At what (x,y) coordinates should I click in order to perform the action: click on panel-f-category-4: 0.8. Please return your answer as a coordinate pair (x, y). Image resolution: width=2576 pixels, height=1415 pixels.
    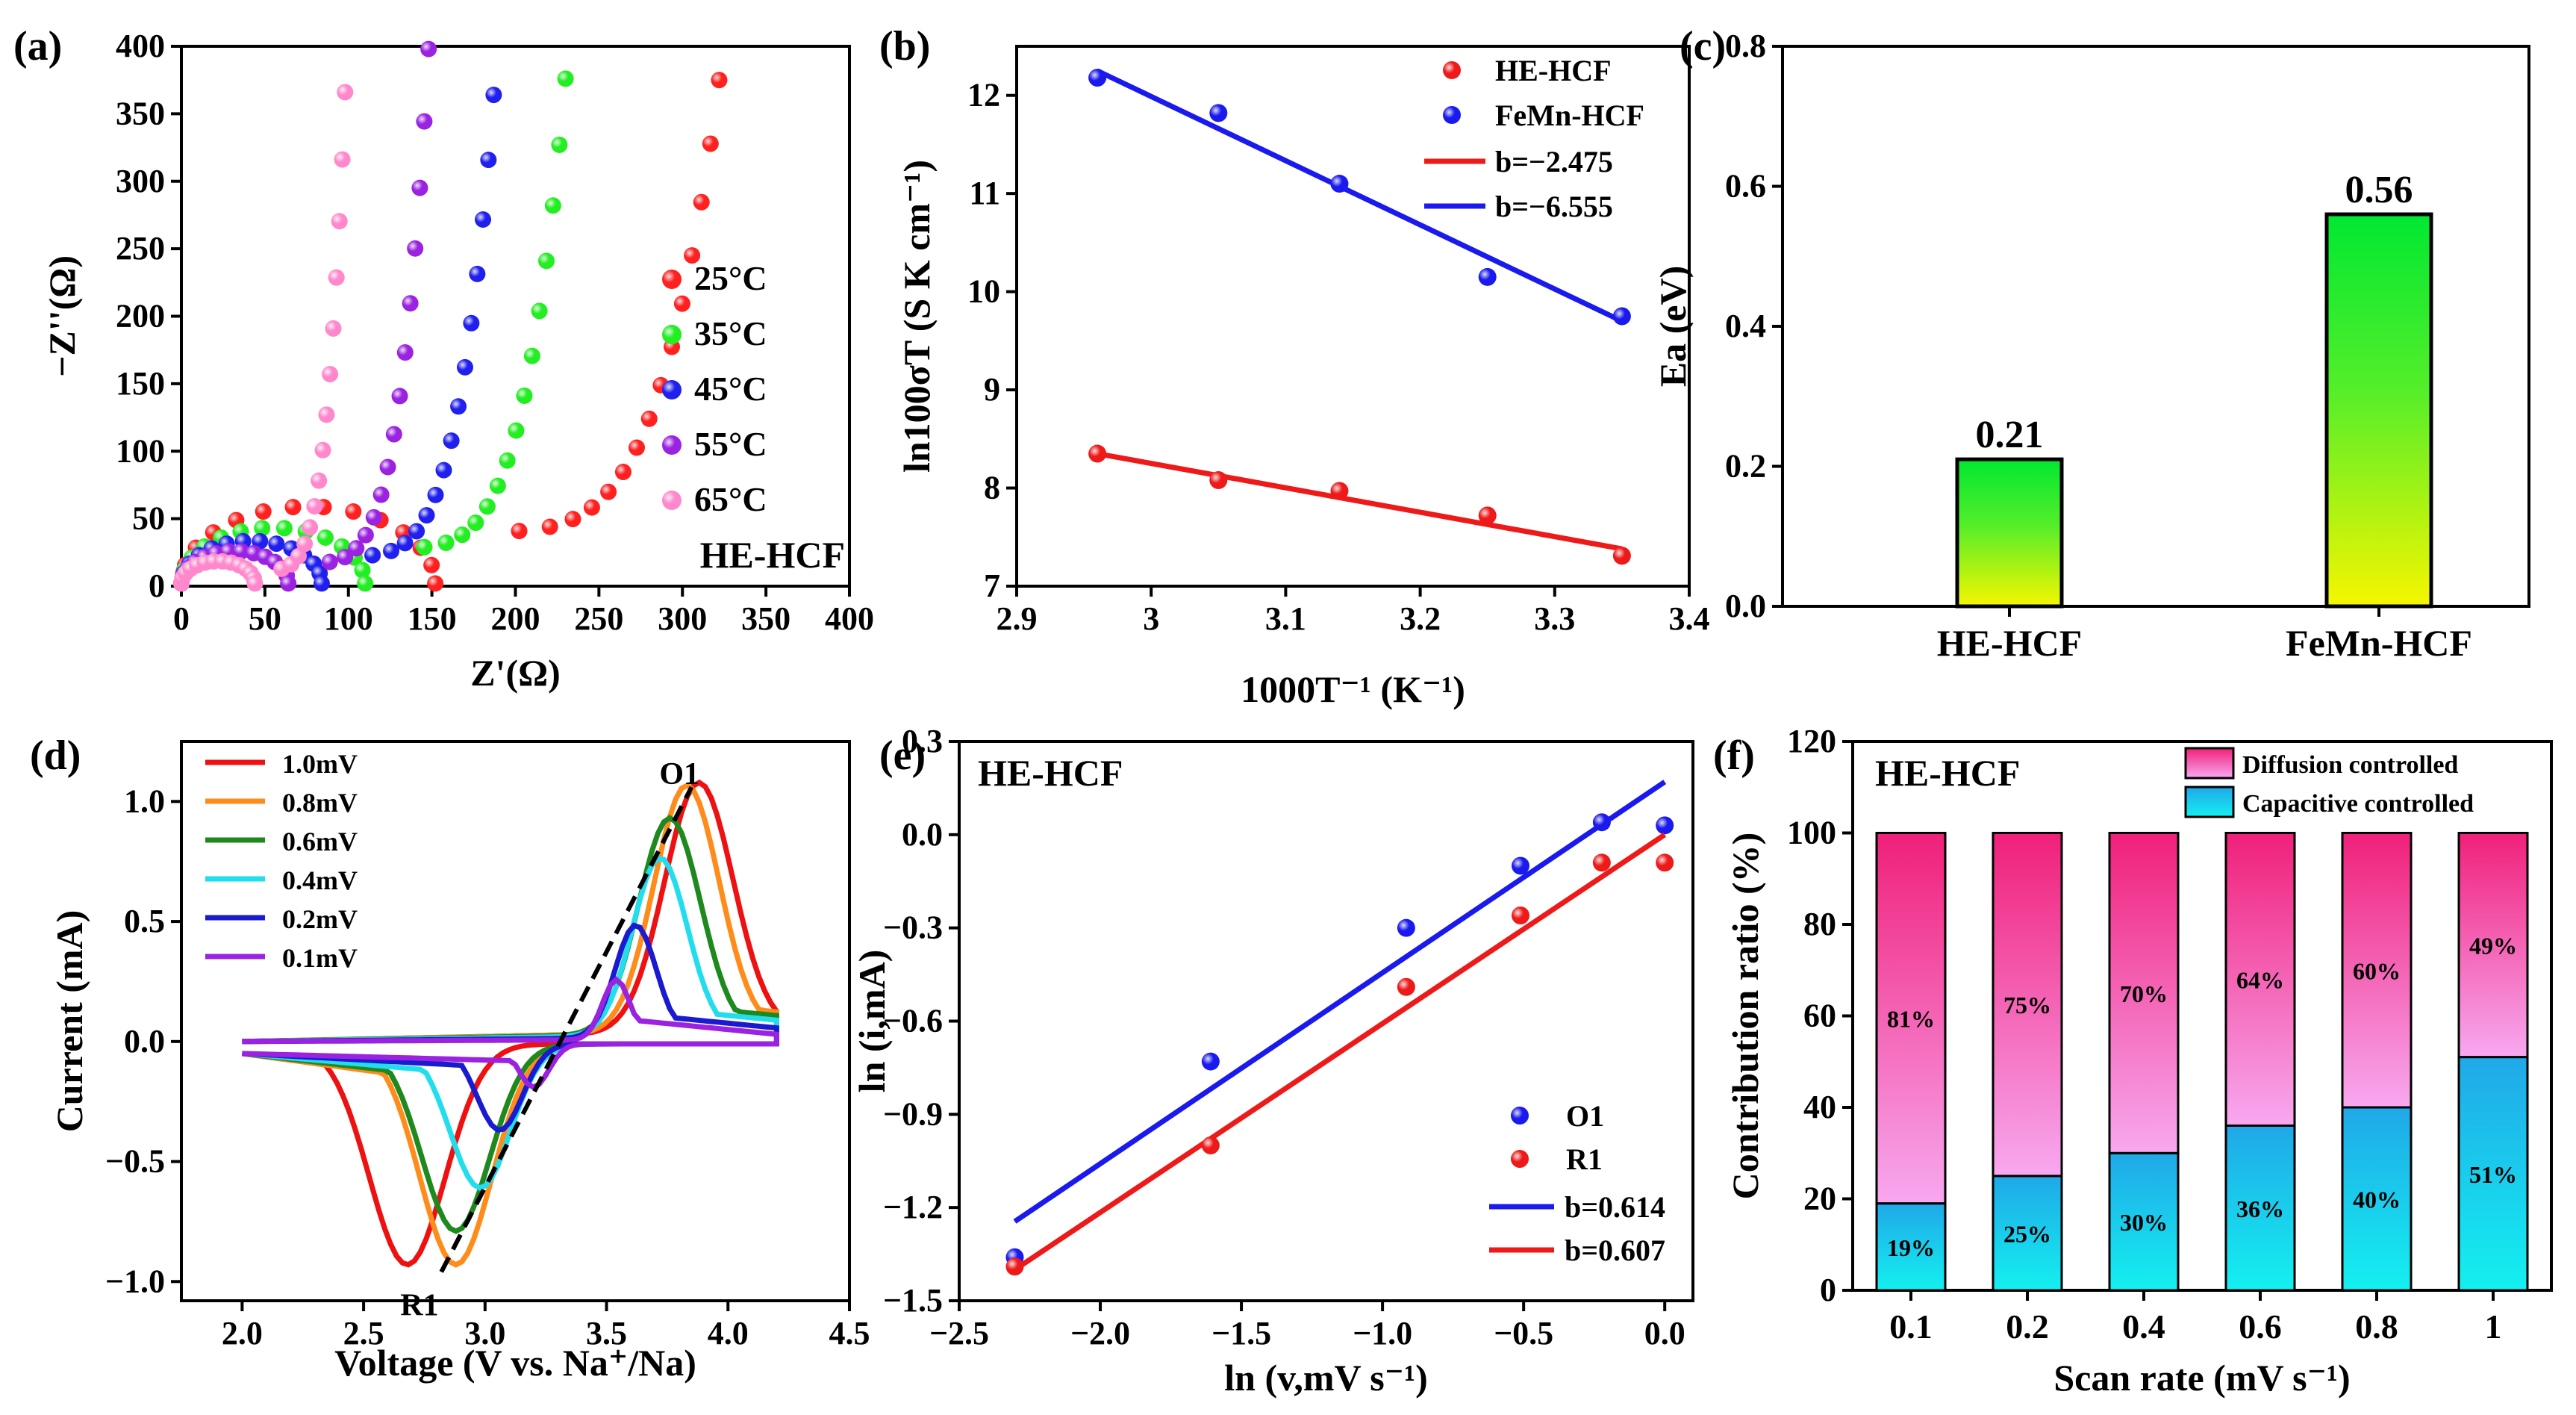
    Looking at the image, I should click on (2376, 1326).